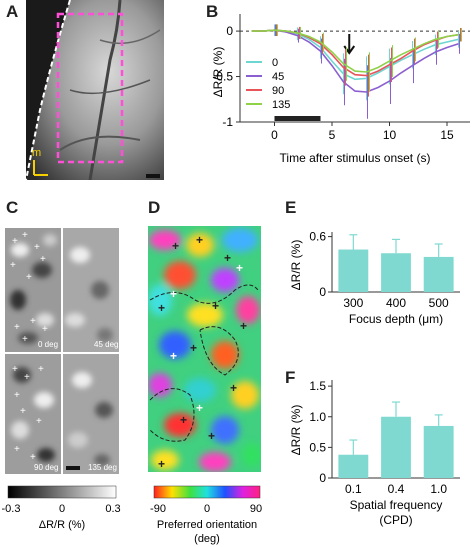  Describe the element at coordinates (439, 303) in the screenshot. I see `bar-category-label: 500` at that location.